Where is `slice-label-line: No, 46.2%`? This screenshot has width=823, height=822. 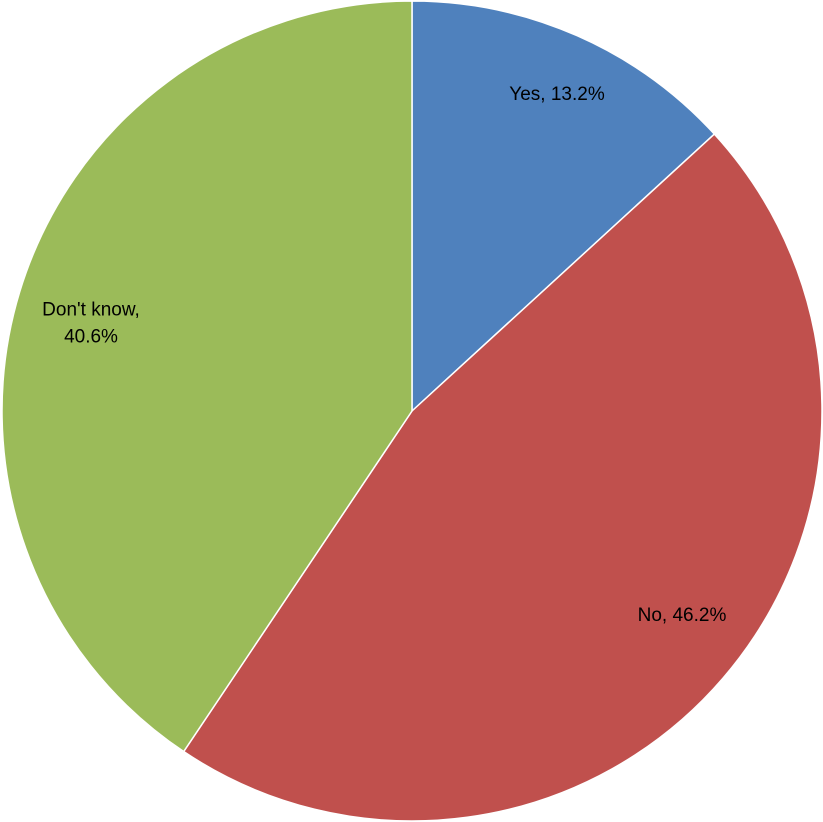 slice-label-line: No, 46.2% is located at coordinates (682, 615).